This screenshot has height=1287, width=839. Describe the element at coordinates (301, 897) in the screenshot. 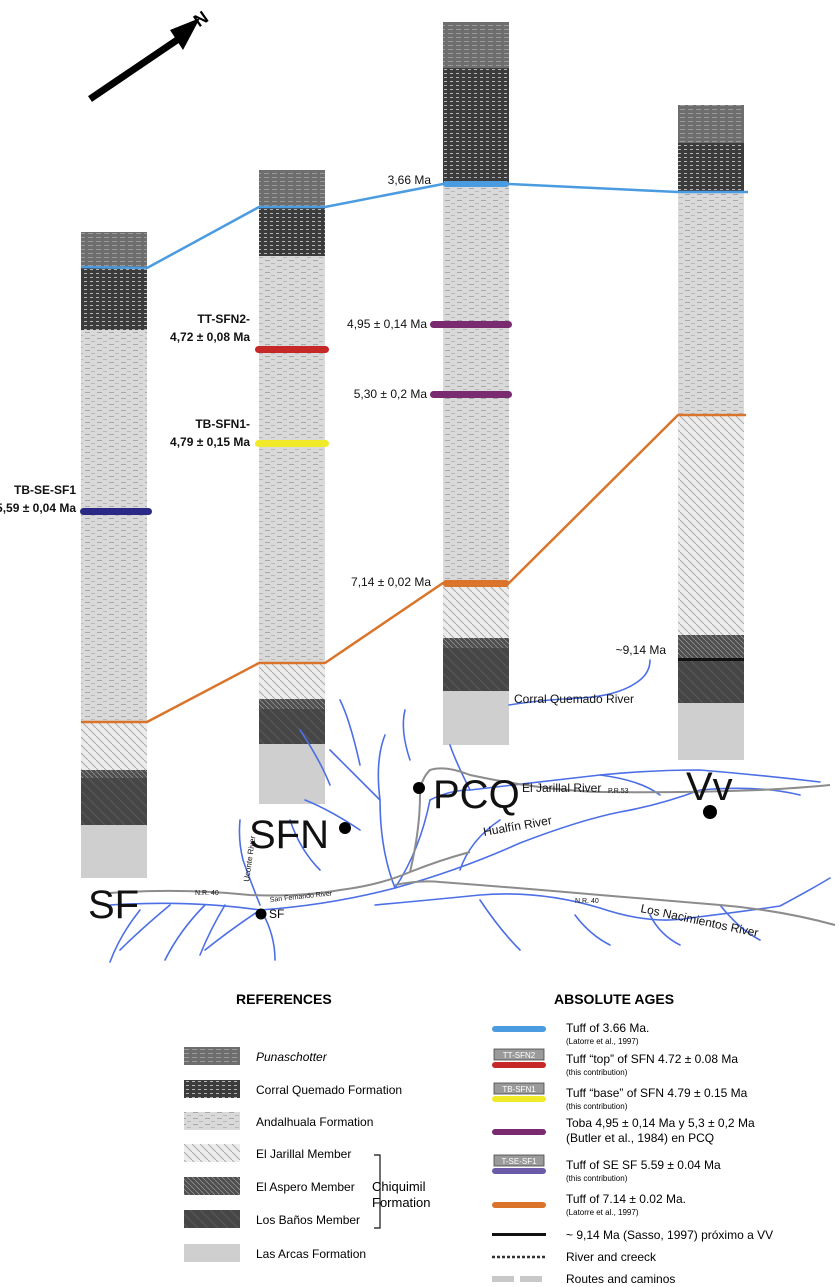

I see `label-san-fernando-river: San Fernando River` at that location.